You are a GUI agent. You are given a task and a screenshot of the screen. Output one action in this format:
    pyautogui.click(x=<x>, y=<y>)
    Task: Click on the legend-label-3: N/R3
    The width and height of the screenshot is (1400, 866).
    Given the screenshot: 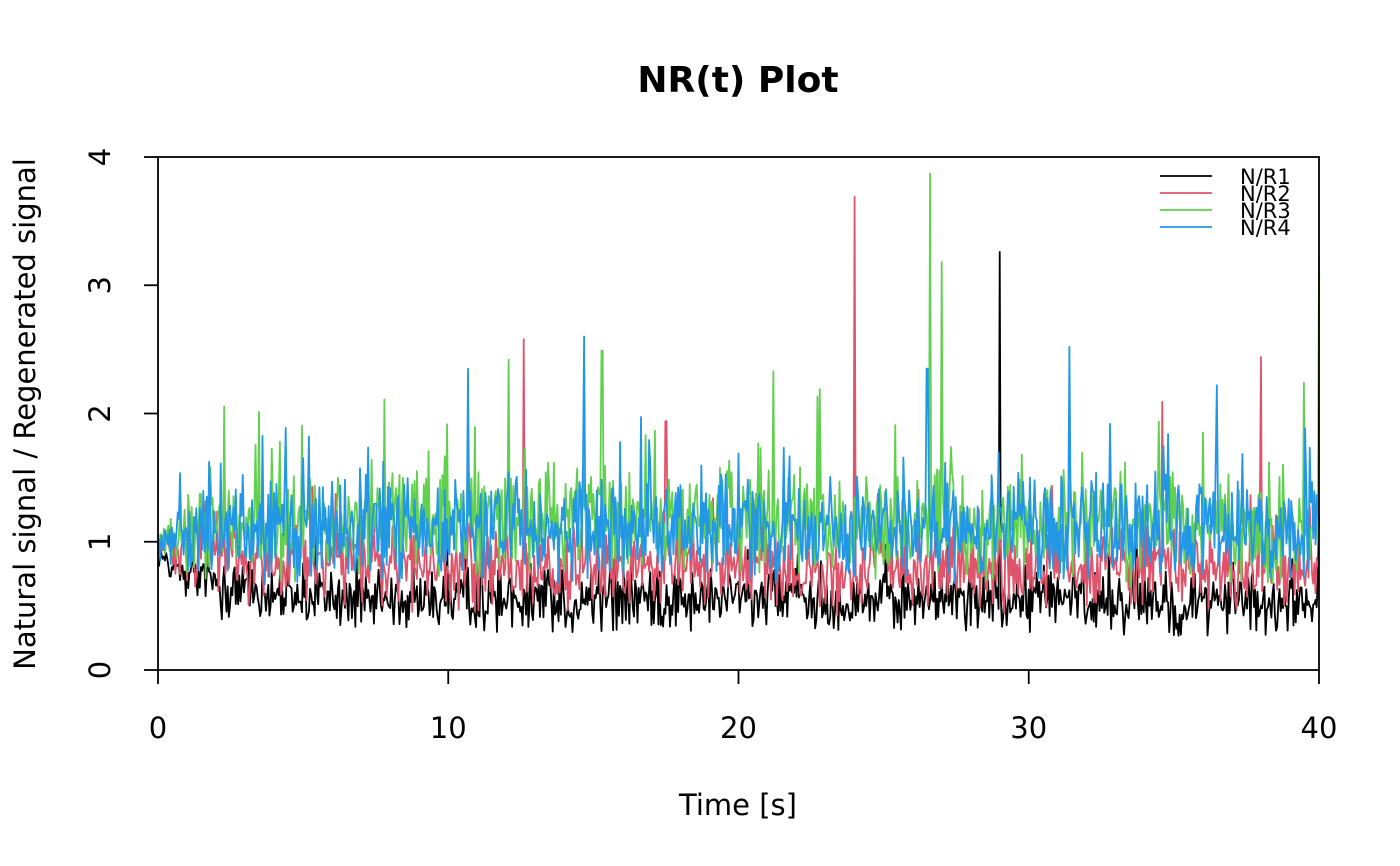 What is the action you would take?
    pyautogui.click(x=1265, y=211)
    